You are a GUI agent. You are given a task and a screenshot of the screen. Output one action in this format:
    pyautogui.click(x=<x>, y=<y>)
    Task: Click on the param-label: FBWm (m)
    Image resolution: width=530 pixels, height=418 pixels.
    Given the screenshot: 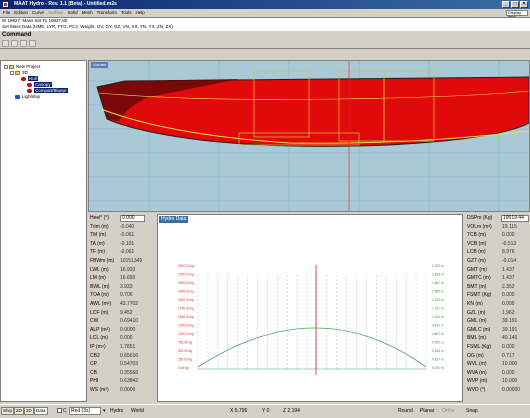 What is the action you would take?
    pyautogui.click(x=102, y=261)
    